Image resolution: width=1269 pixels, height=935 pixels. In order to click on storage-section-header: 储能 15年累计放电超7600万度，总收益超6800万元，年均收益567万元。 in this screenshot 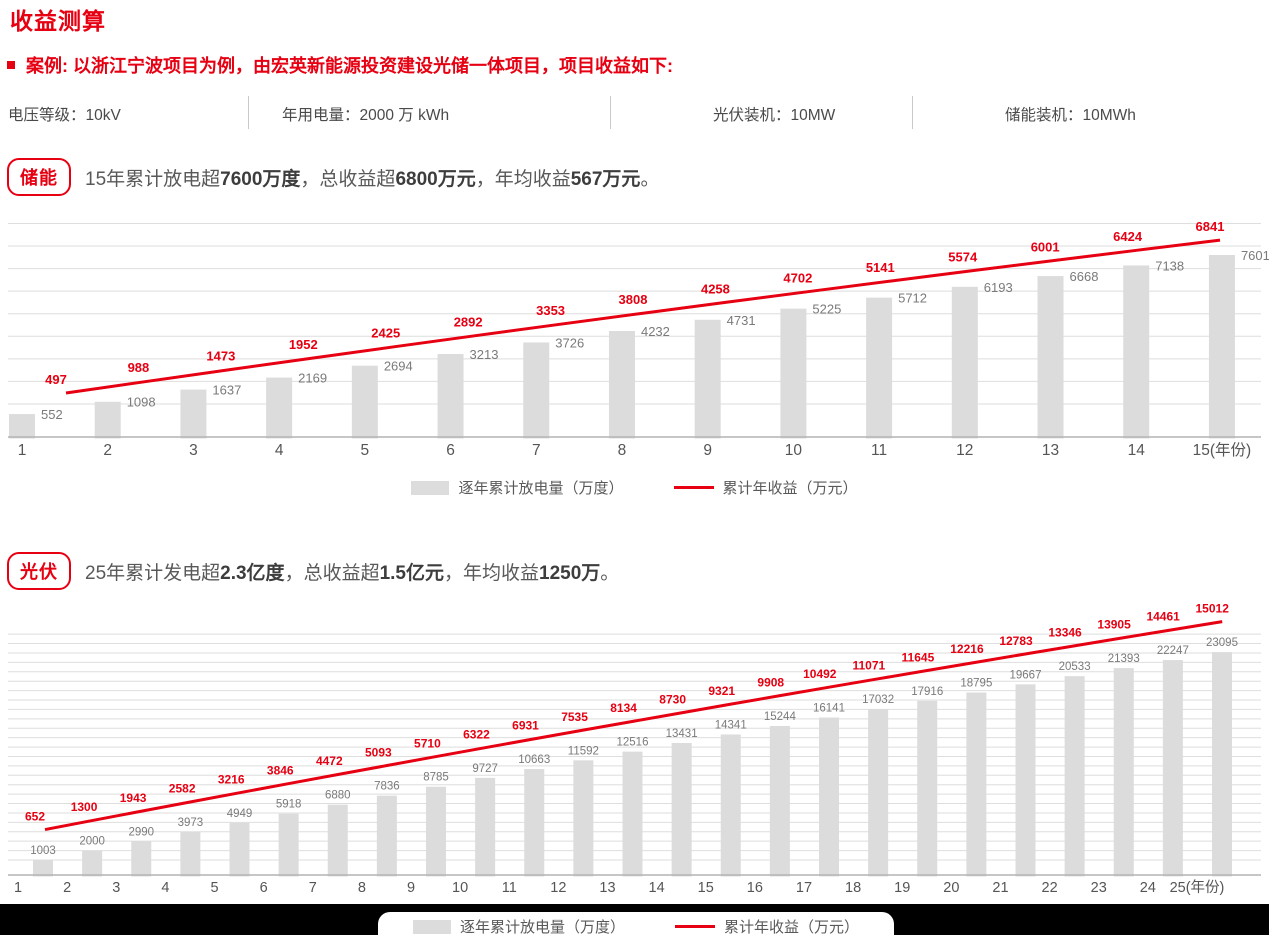, I will do `click(333, 177)`.